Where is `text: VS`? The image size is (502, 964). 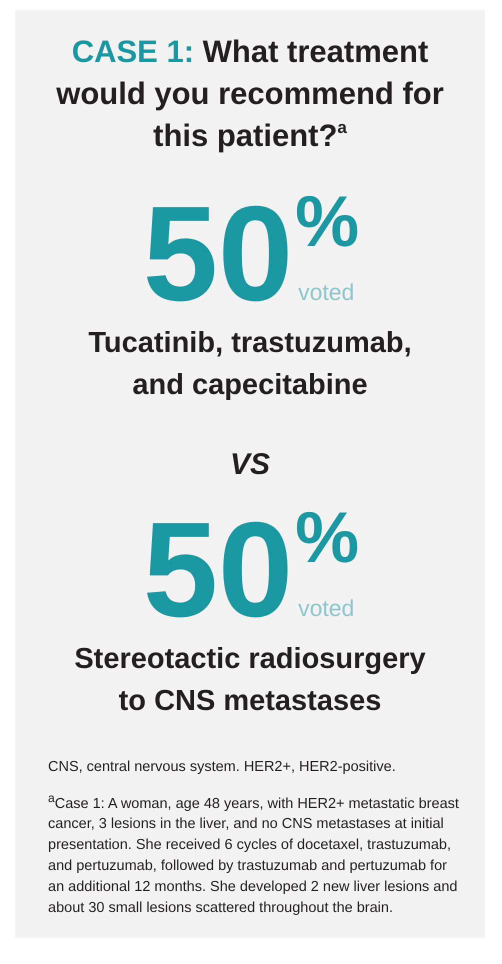
text: VS is located at coordinates (250, 464).